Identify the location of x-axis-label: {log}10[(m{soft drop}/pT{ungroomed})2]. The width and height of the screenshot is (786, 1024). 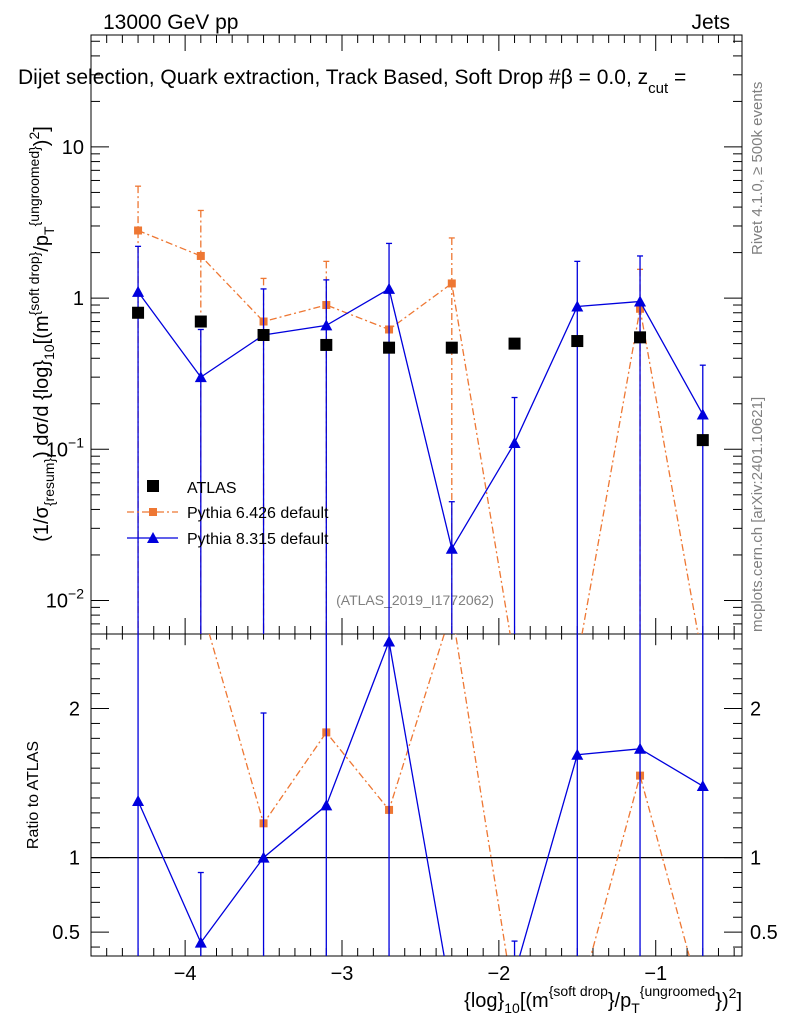
(603, 999).